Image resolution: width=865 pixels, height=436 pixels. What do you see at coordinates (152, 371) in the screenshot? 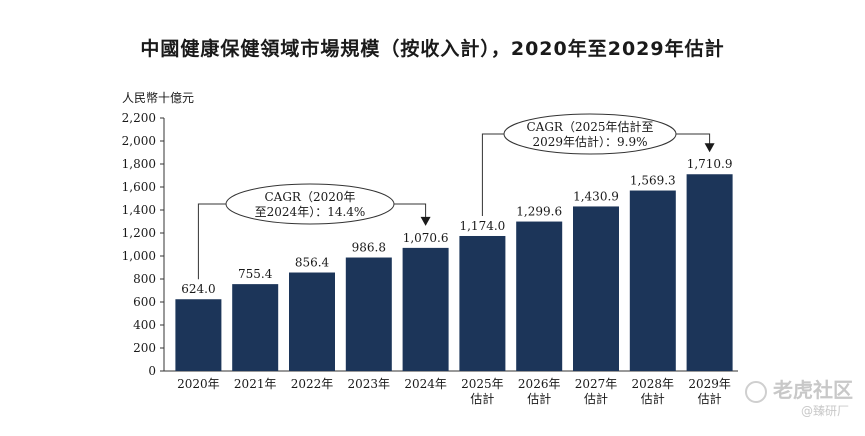
I see `y-tick-label: 0` at bounding box center [152, 371].